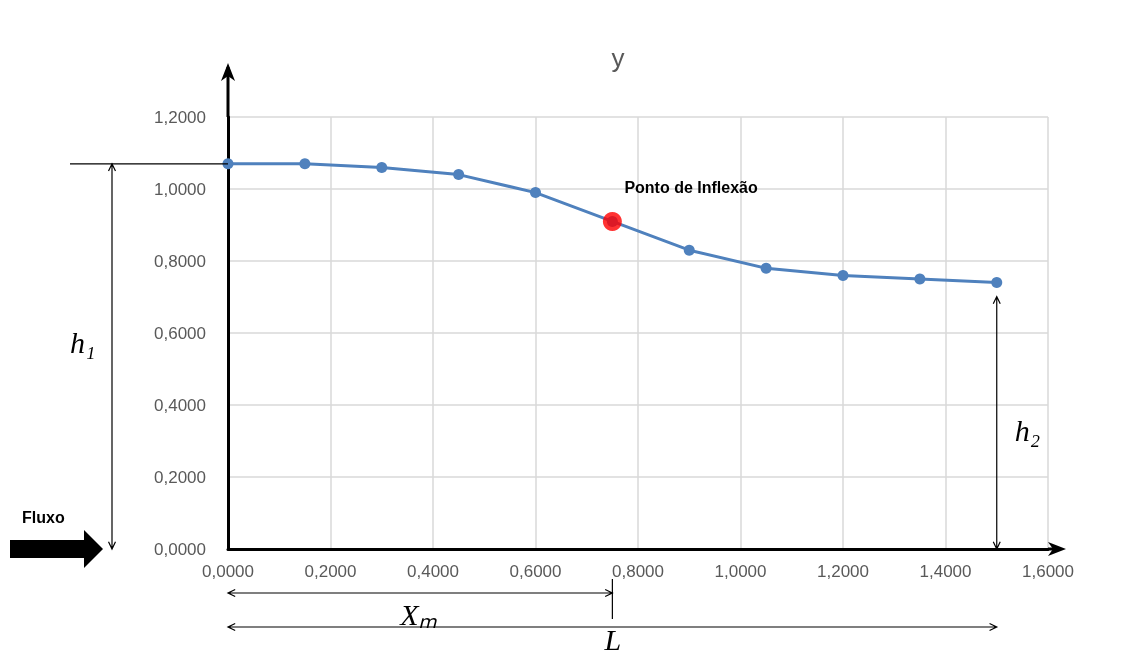  I want to click on text: Fluxo, so click(43, 518).